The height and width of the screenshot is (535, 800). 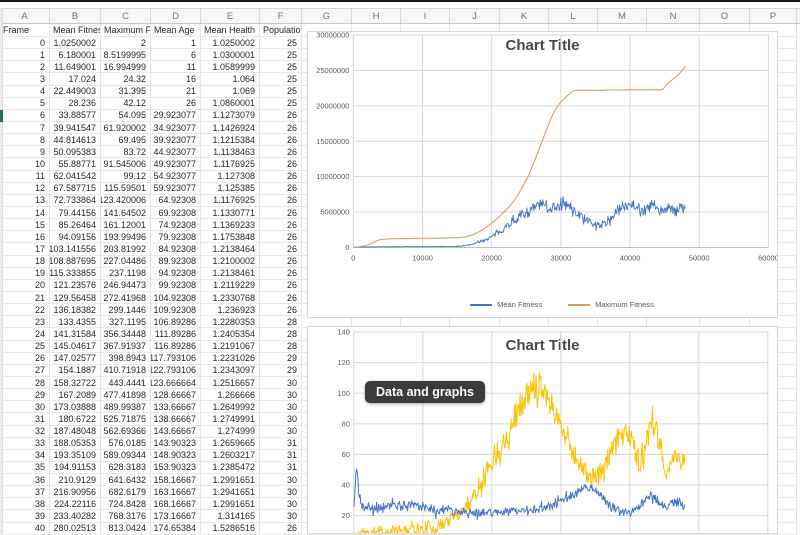 I want to click on data-cell: 69.495, so click(x=126, y=140).